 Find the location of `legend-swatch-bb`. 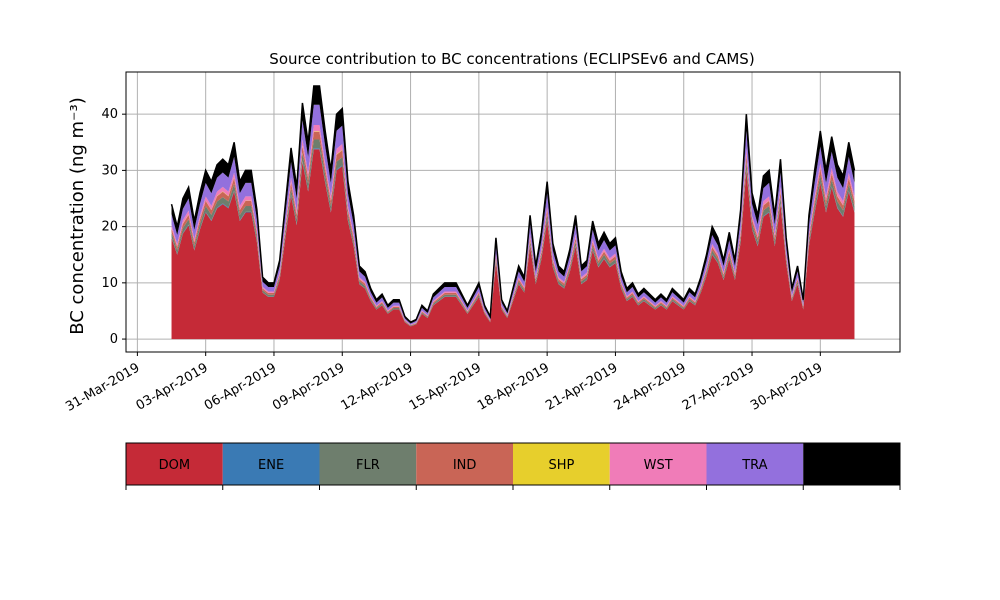

legend-swatch-bb is located at coordinates (851, 464).